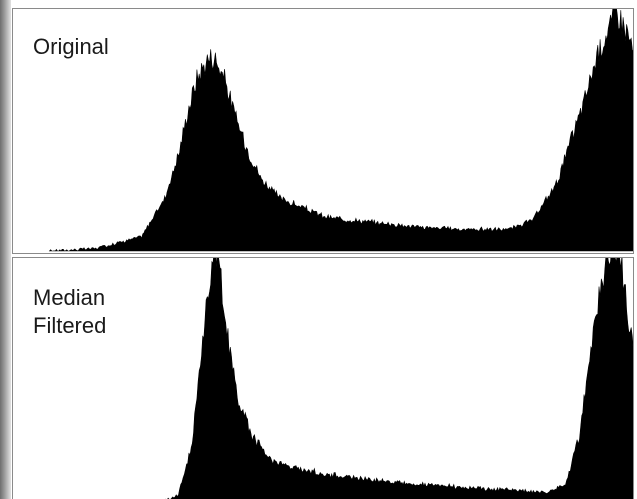  What do you see at coordinates (5, 249) in the screenshot?
I see `window-edge-strip` at bounding box center [5, 249].